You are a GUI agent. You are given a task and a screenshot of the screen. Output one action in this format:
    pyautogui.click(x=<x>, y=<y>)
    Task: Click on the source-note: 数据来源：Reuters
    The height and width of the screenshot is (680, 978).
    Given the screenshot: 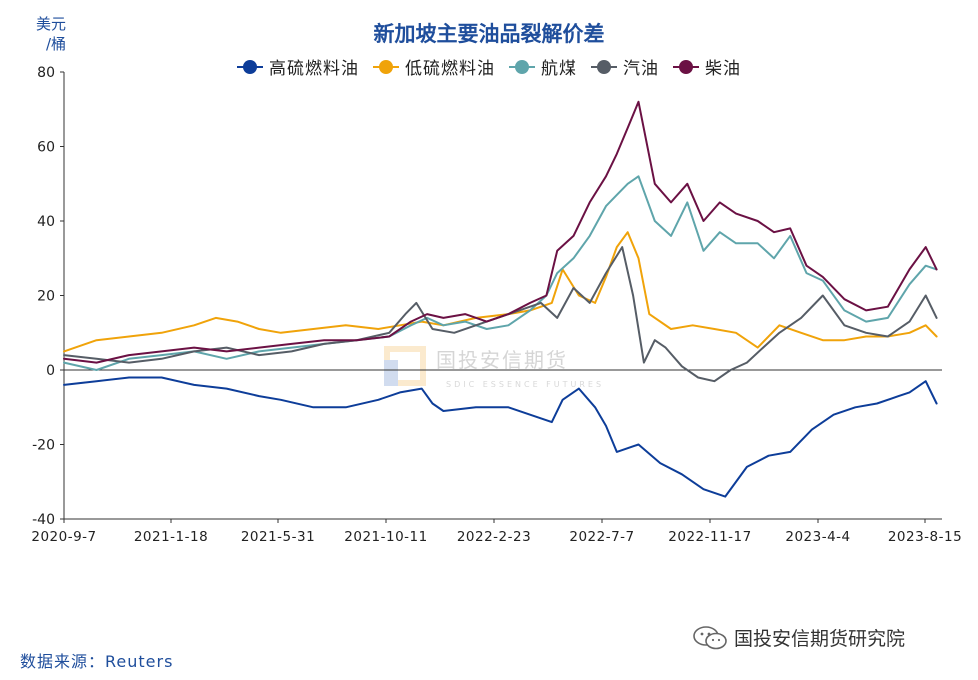 What is the action you would take?
    pyautogui.click(x=97, y=661)
    